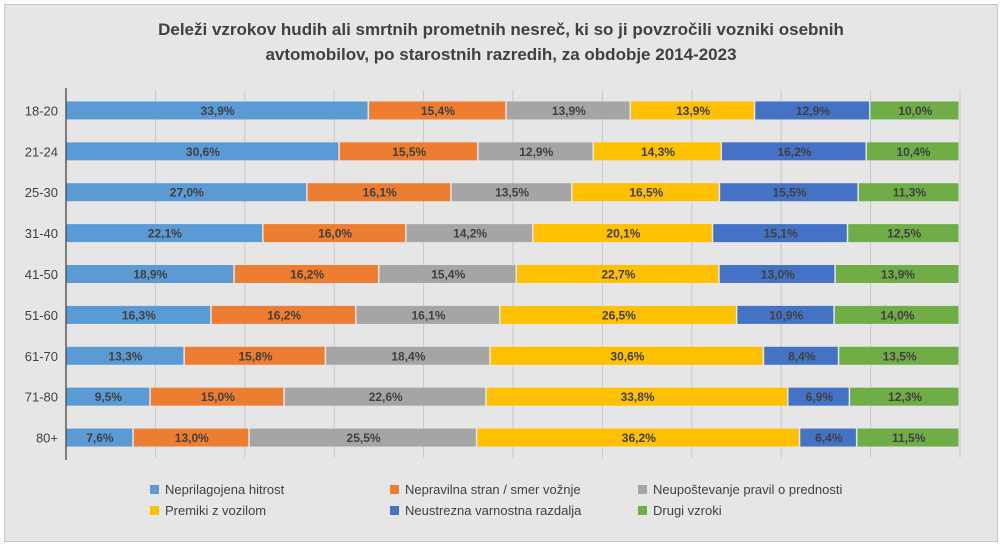 This screenshot has height=547, width=1003. What do you see at coordinates (41, 233) in the screenshot?
I see `category-label: 31-40` at bounding box center [41, 233].